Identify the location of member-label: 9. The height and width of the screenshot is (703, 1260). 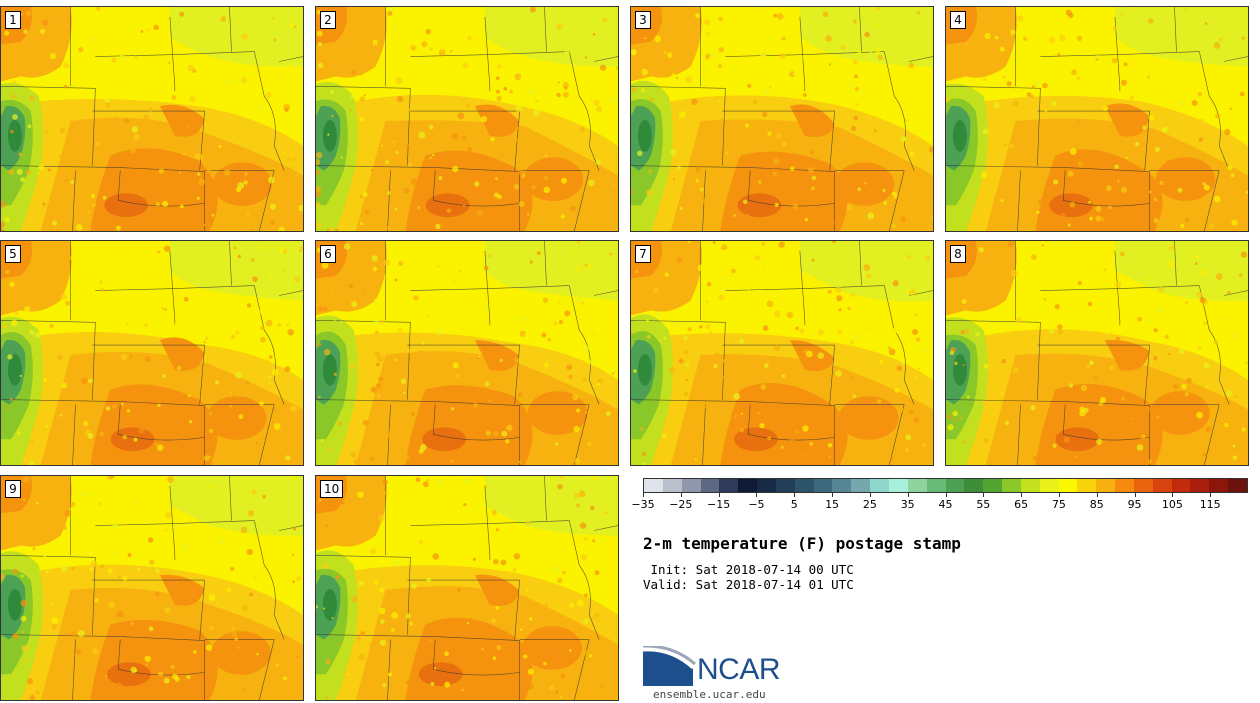
(13, 489).